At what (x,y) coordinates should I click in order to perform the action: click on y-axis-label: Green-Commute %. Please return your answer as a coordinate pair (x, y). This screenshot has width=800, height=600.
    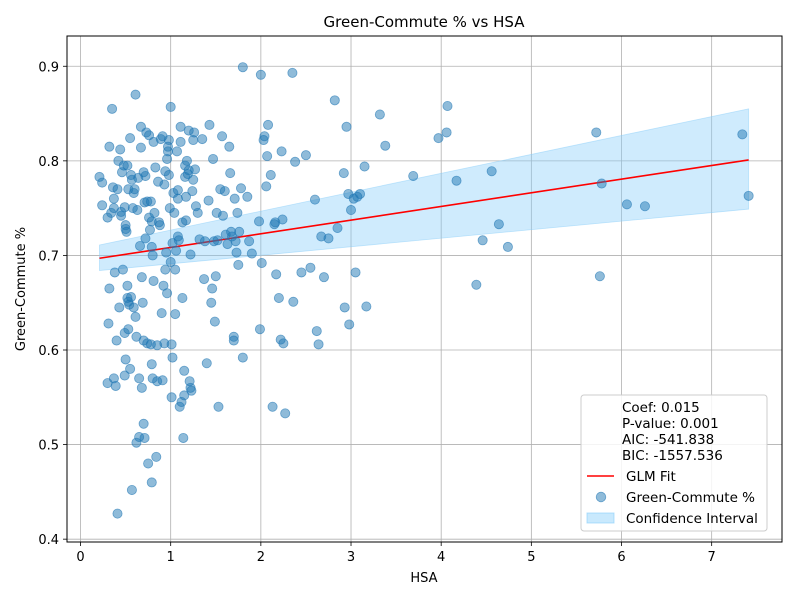
    Looking at the image, I should click on (21, 289).